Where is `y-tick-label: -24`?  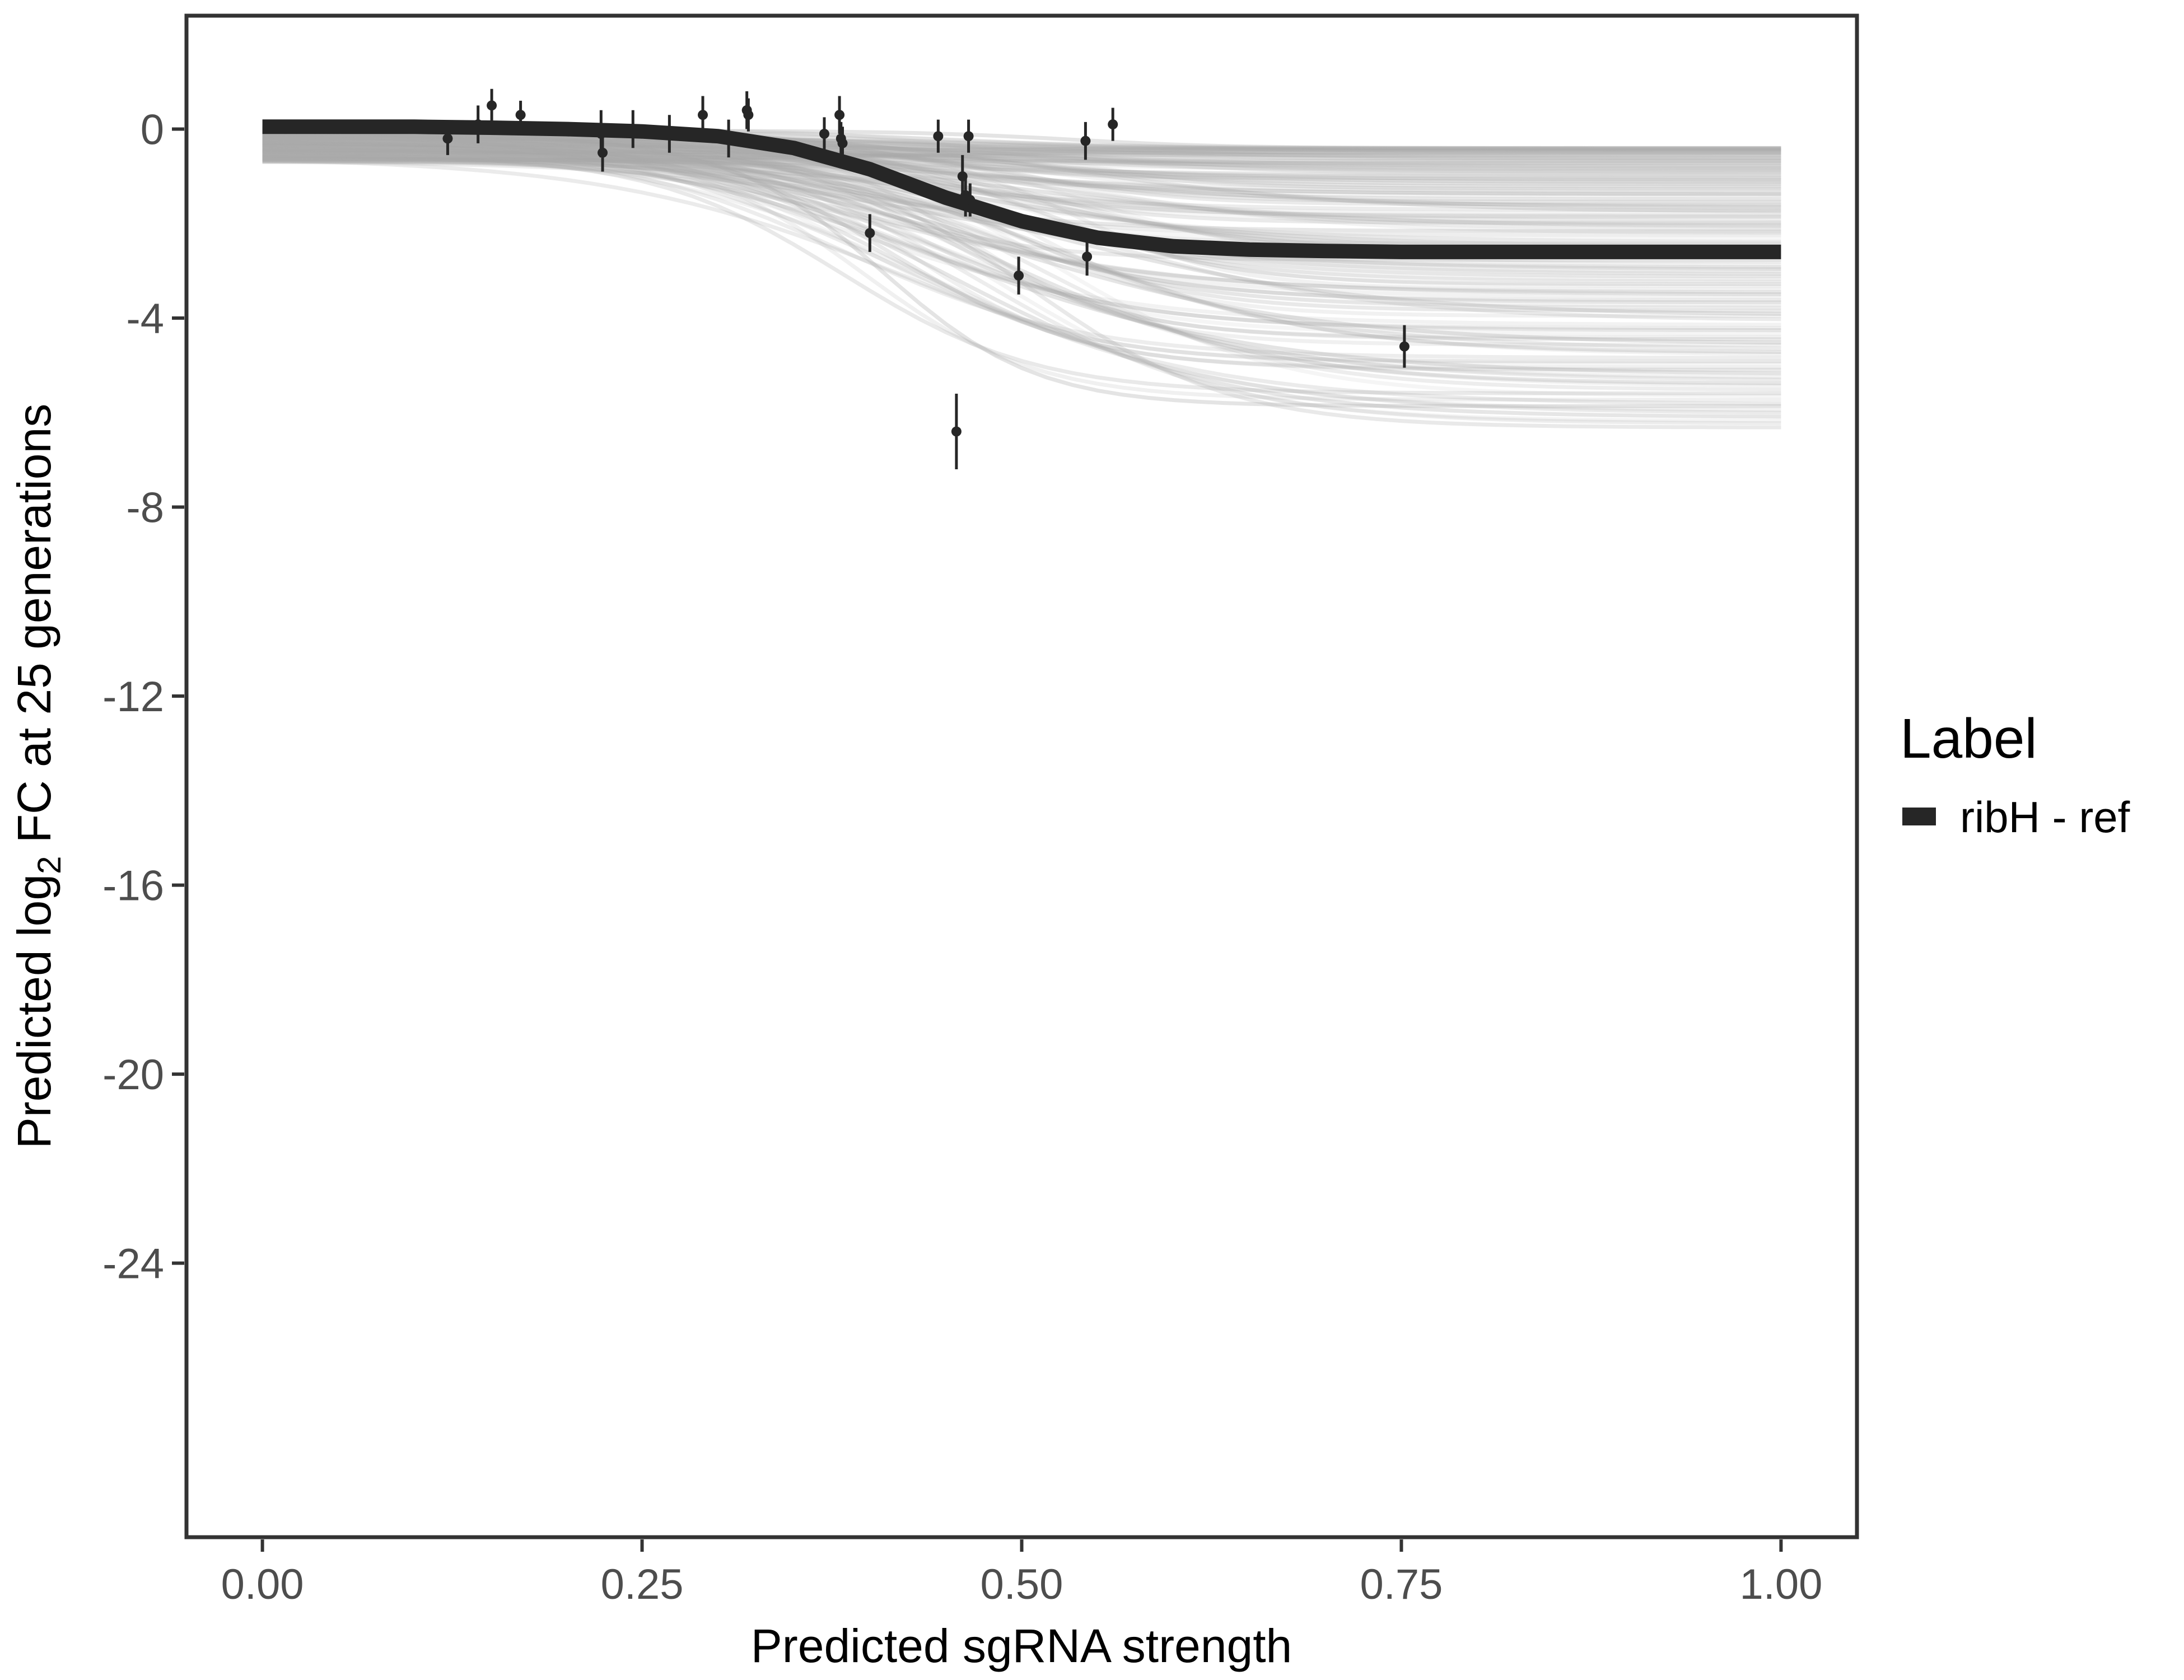 y-tick-label: -24 is located at coordinates (133, 1264).